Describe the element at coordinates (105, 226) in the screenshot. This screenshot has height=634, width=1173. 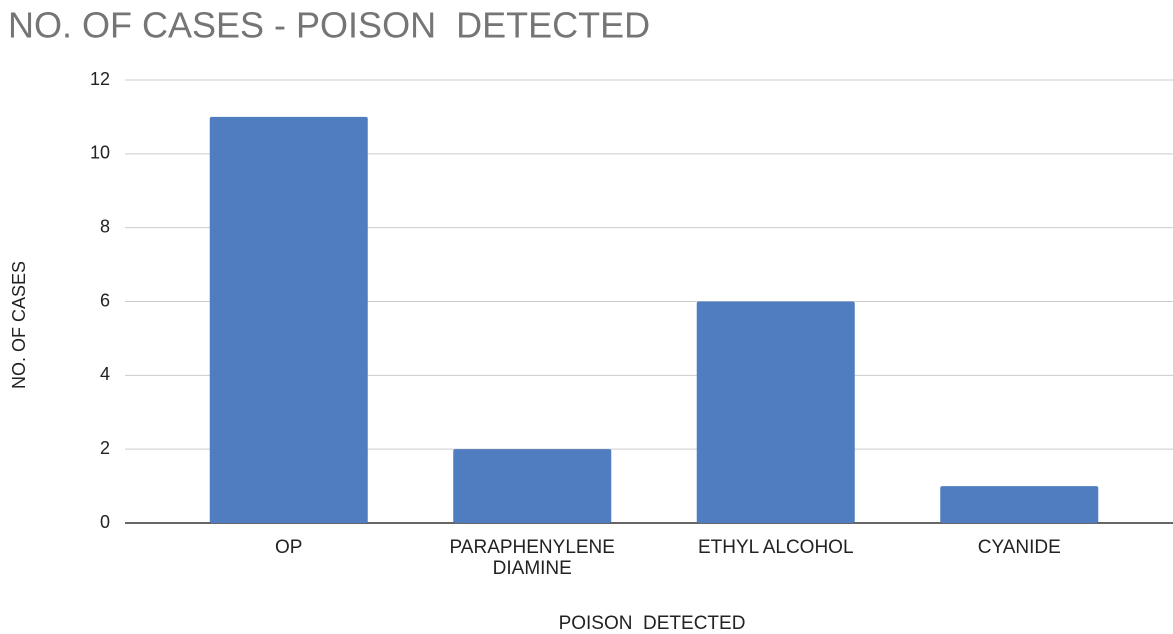
I see `y-tick-label: 8` at that location.